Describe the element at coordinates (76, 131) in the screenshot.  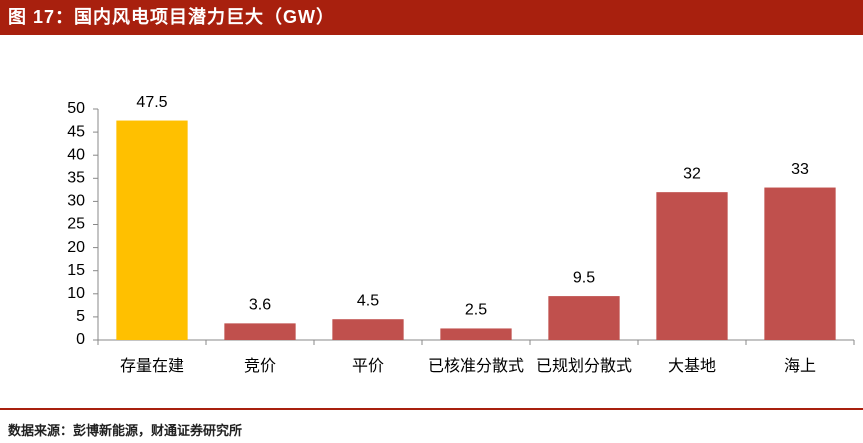
I see `y-tick-label: 45` at that location.